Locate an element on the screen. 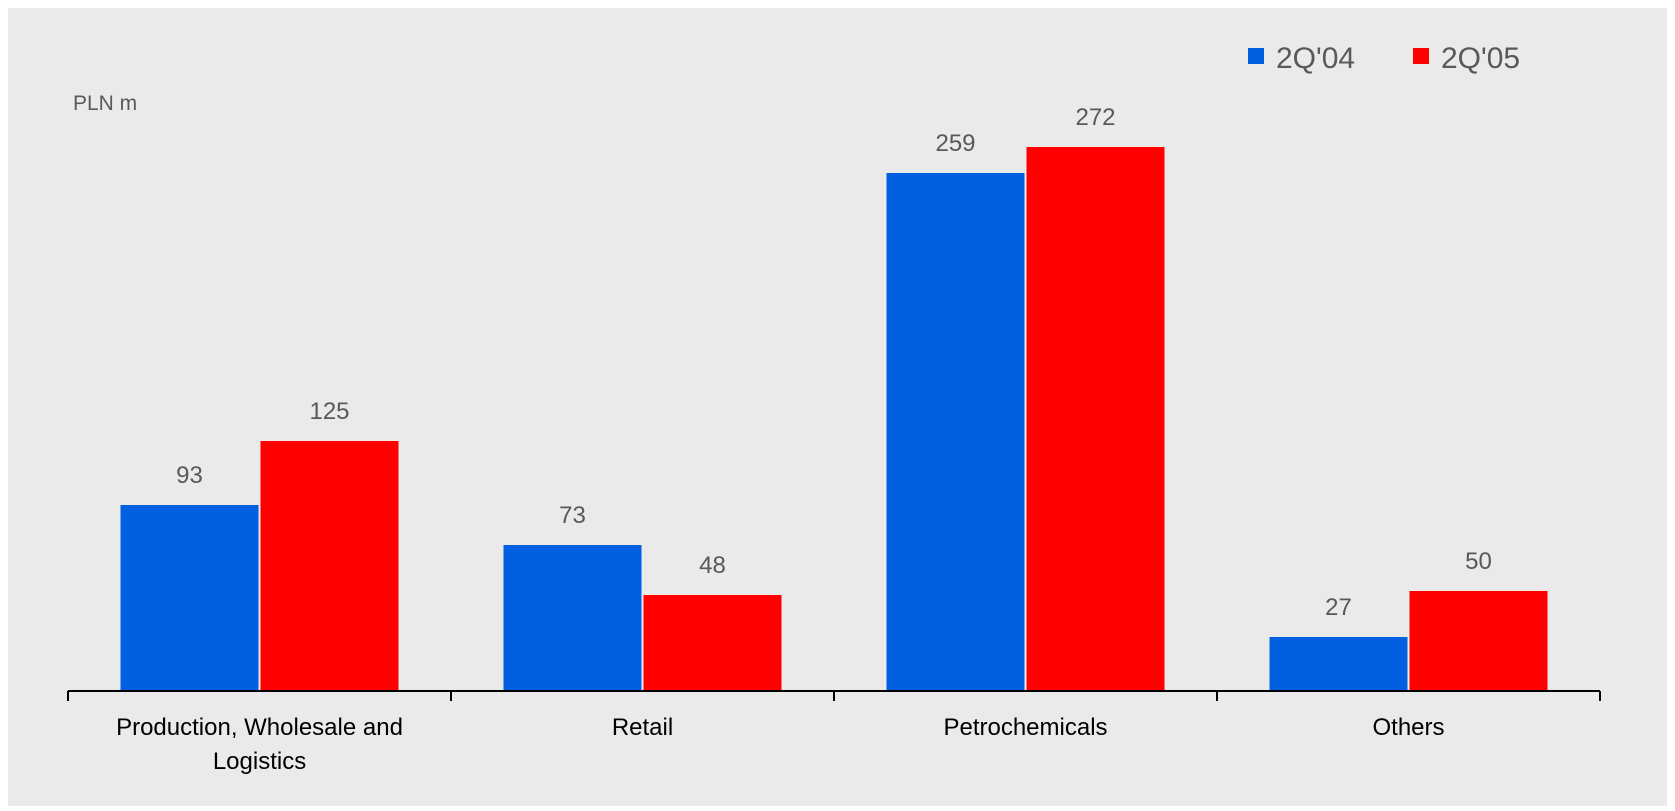  category-label: Retail is located at coordinates (642, 727).